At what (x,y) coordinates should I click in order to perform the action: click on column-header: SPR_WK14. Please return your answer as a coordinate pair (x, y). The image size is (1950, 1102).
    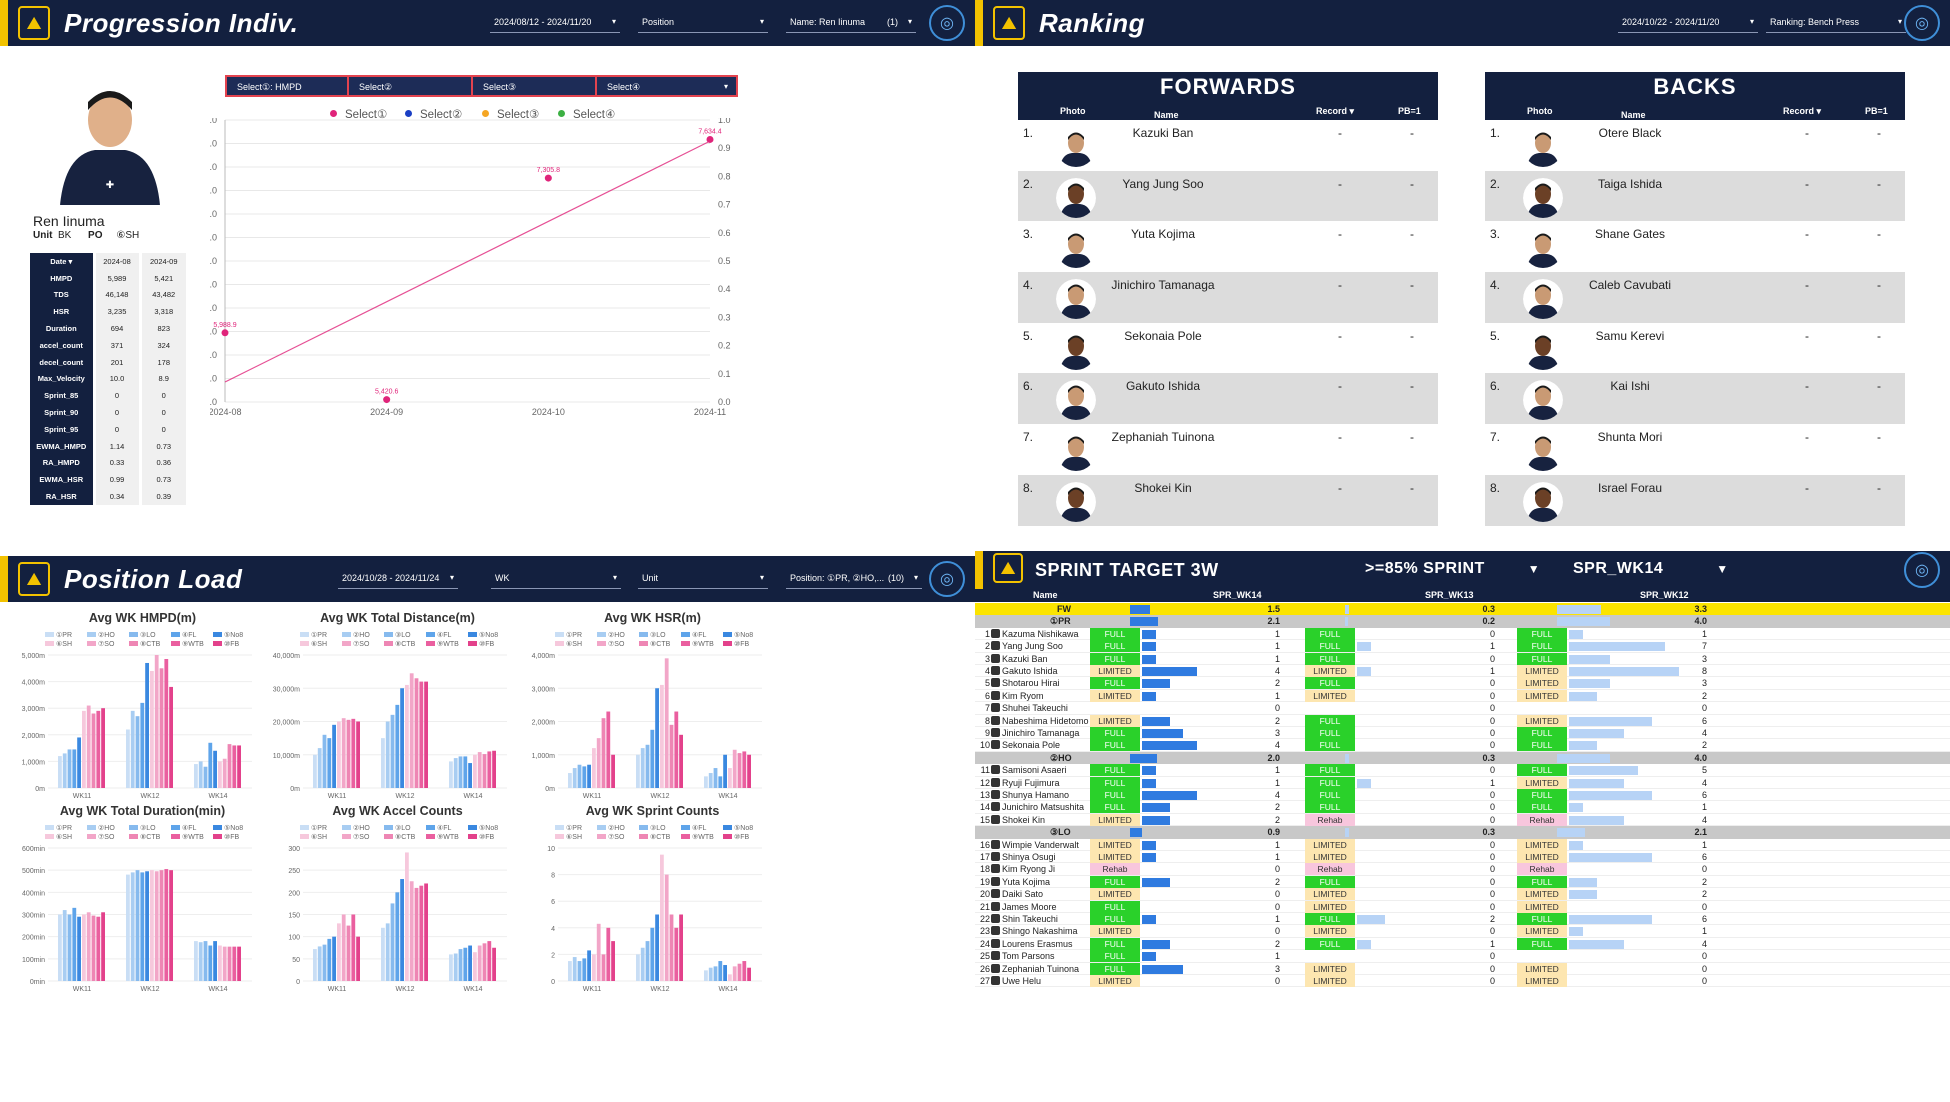
    Looking at the image, I should click on (1237, 595).